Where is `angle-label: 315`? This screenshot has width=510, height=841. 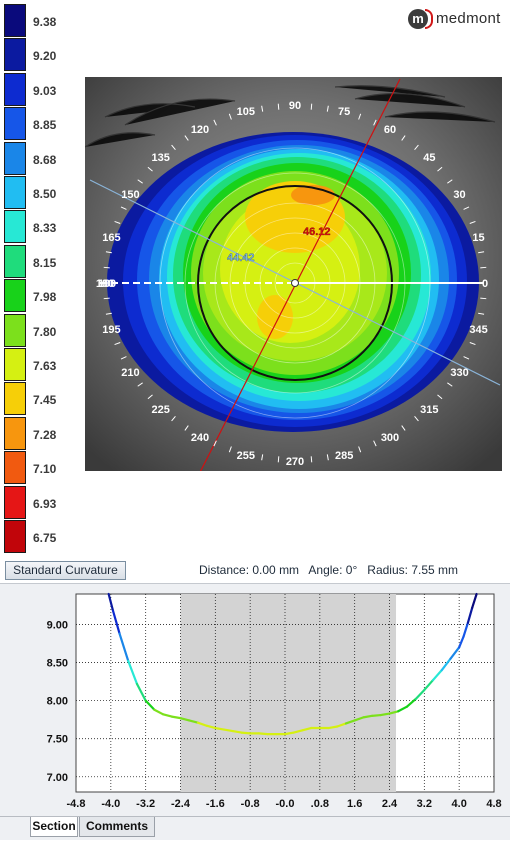
angle-label: 315 is located at coordinates (429, 410).